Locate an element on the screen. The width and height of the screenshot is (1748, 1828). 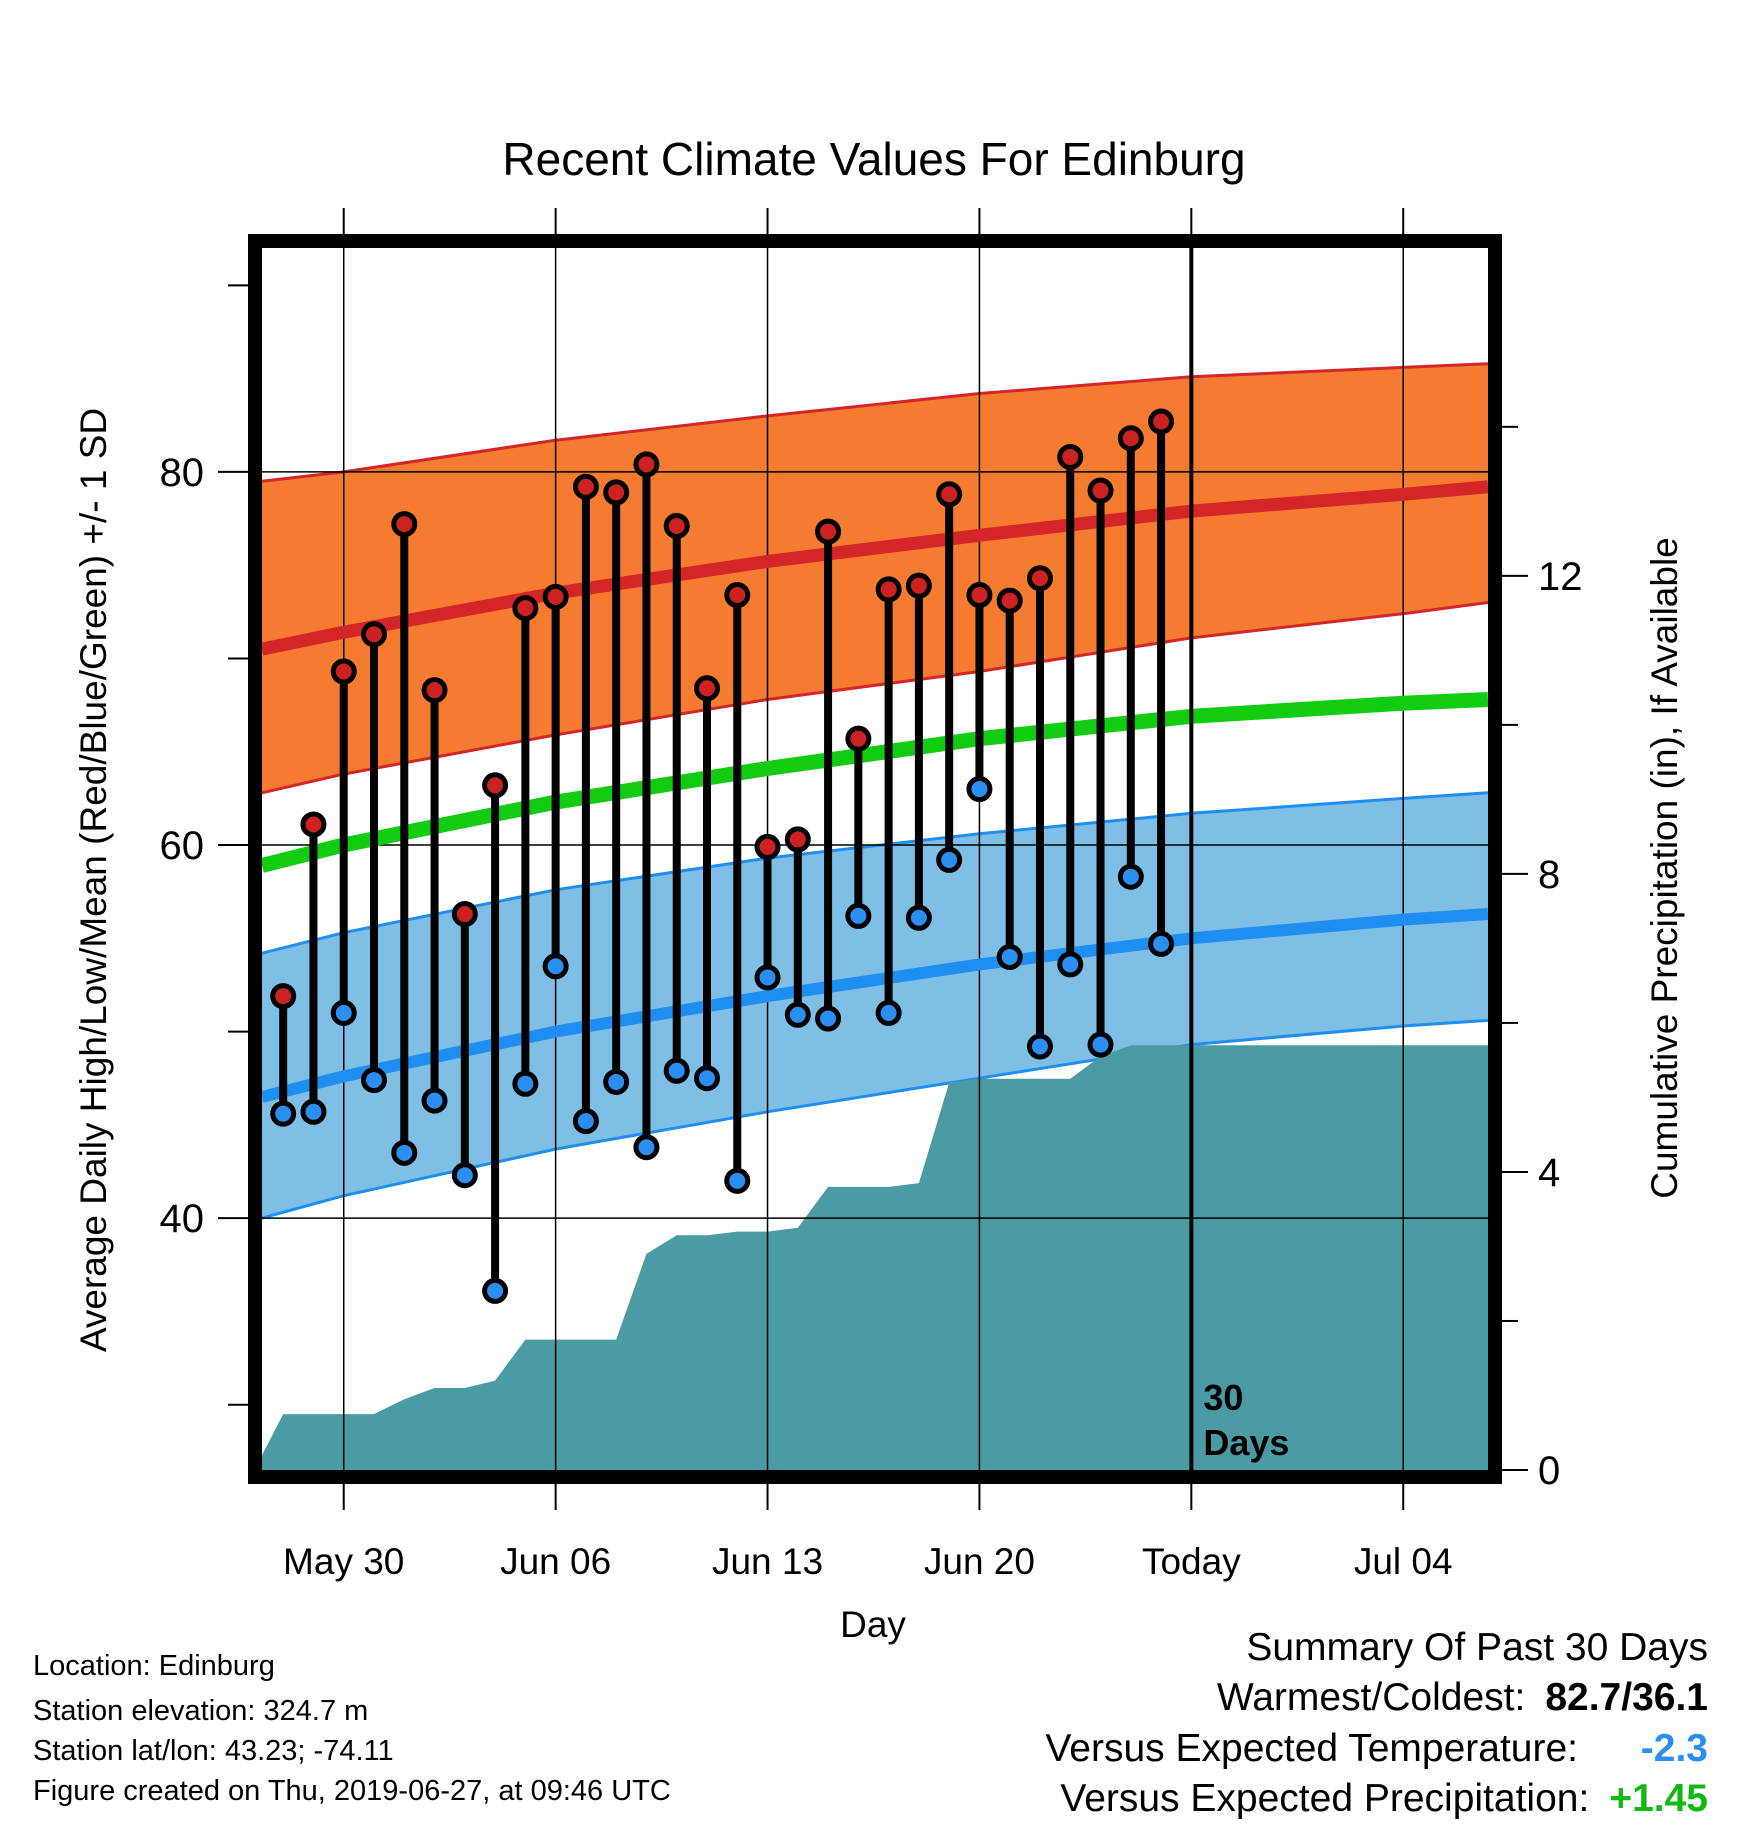
x-tick-label: May 30 is located at coordinates (343, 1561).